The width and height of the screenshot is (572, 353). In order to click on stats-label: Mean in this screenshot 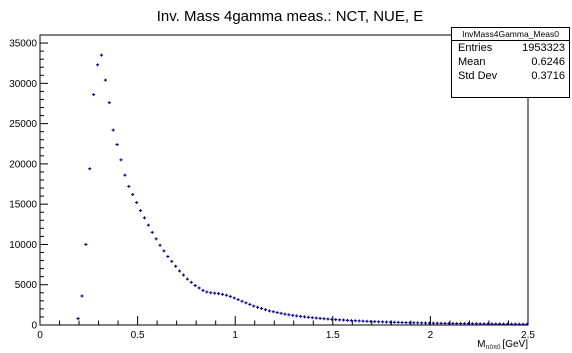, I will do `click(472, 62)`.